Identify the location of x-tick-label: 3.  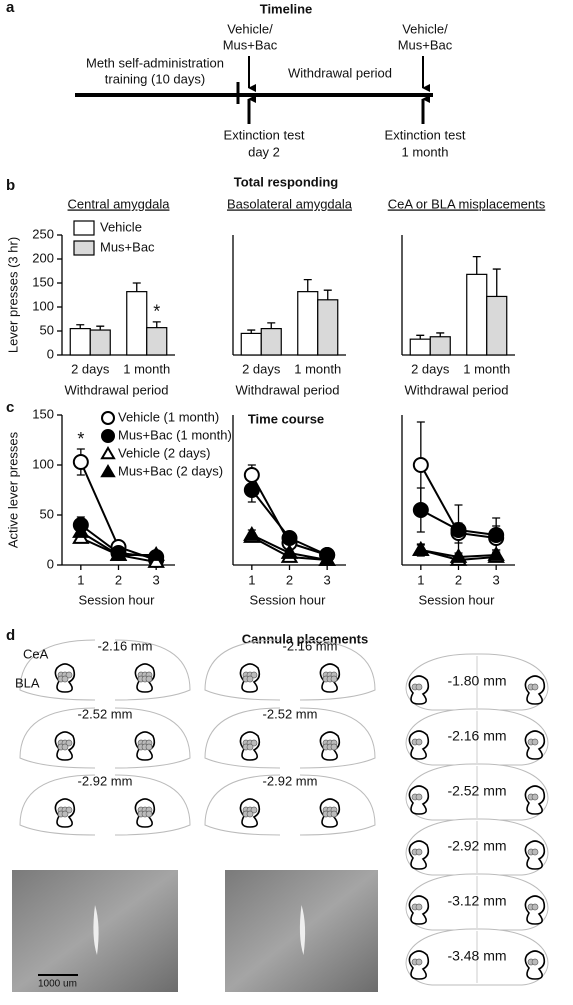
(496, 579).